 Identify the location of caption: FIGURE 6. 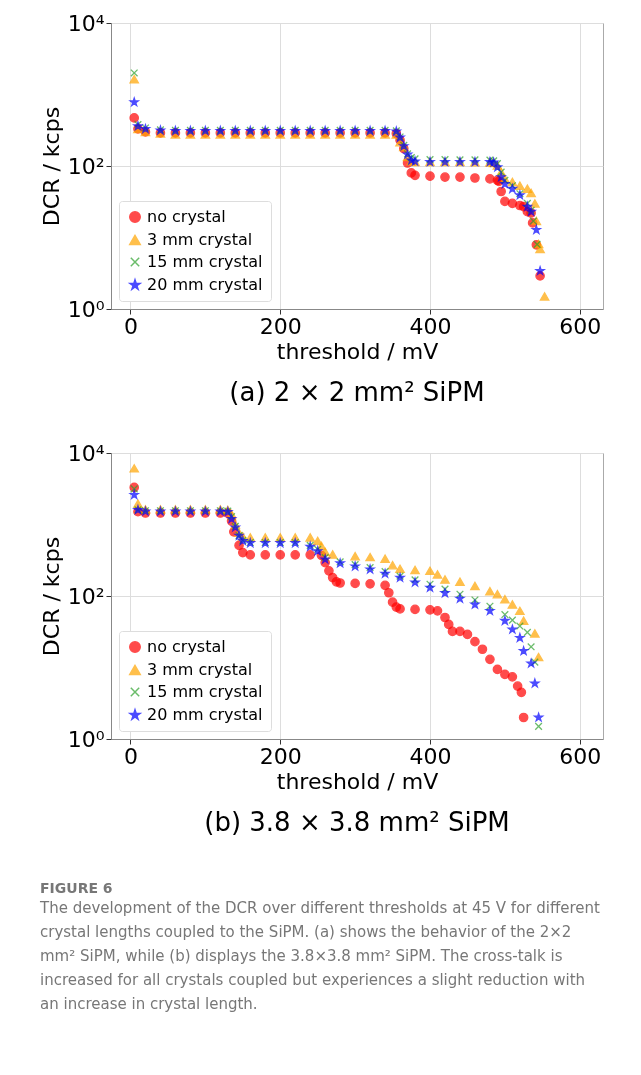
(77, 888).